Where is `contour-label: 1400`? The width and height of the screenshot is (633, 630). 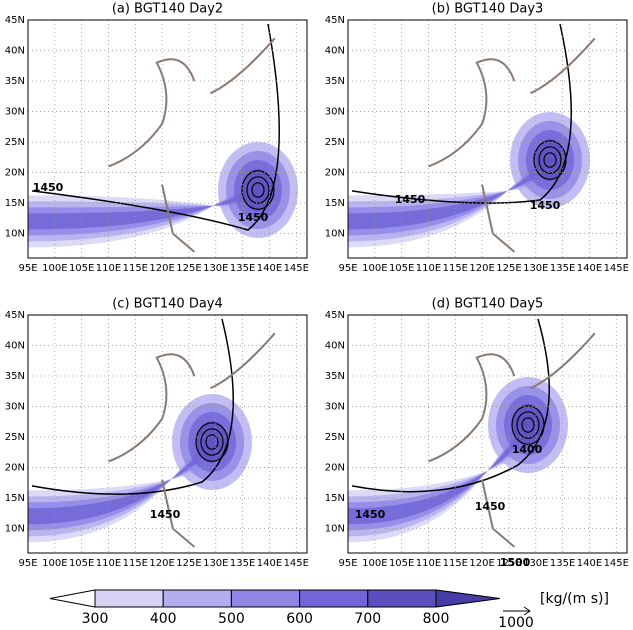 contour-label: 1400 is located at coordinates (527, 449).